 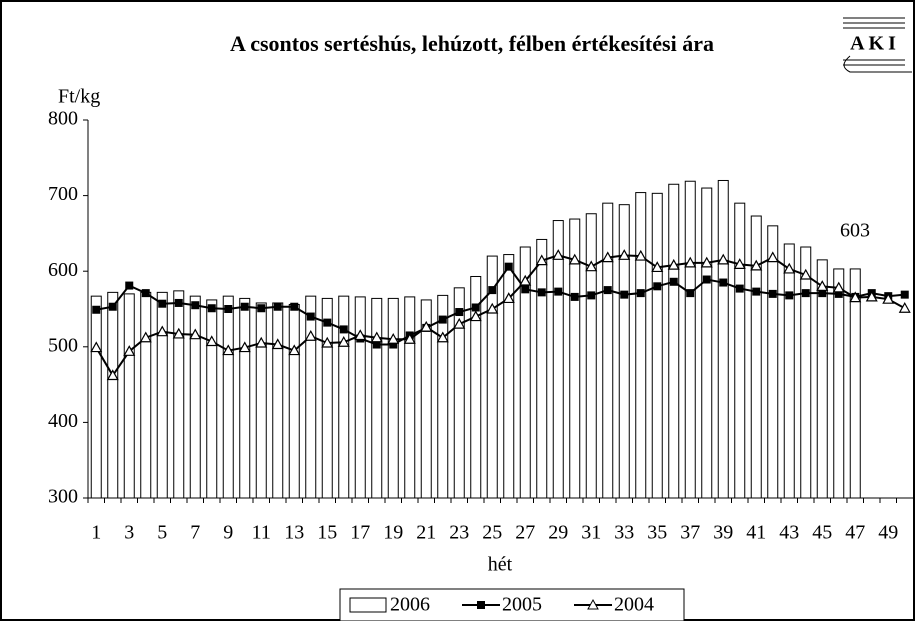 What do you see at coordinates (657, 533) in the screenshot?
I see `x-tick-label: 35` at bounding box center [657, 533].